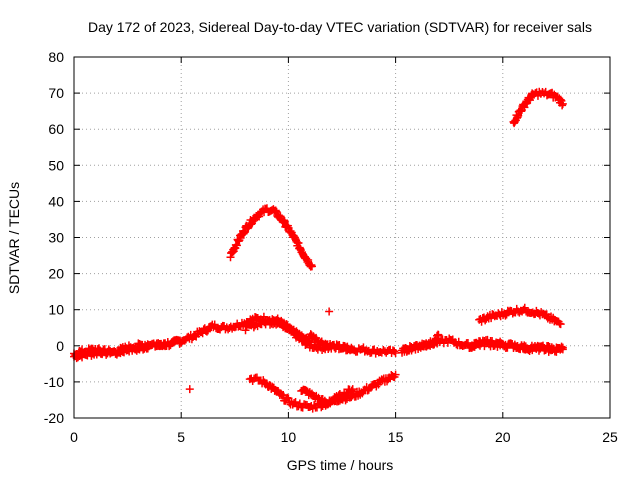 The width and height of the screenshot is (640, 480). I want to click on y-tick-label: 20, so click(56, 274).